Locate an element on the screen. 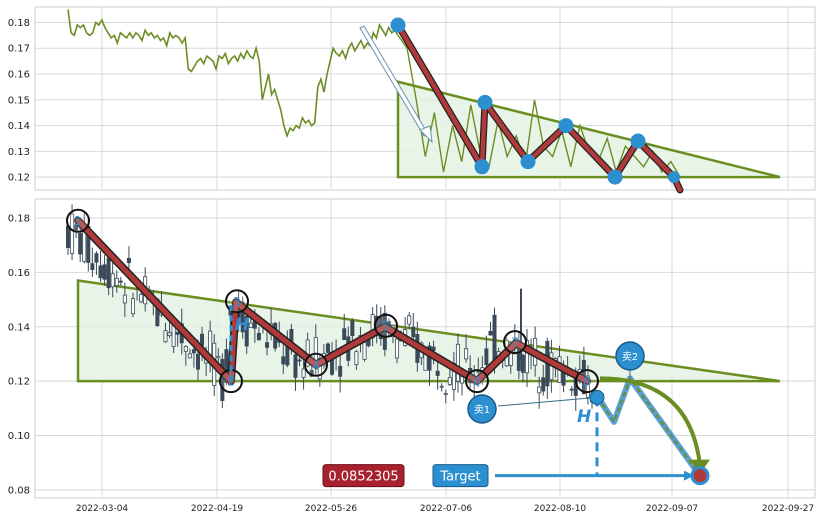 This screenshot has height=524, width=822. bottom-y-tick-label: 0.18 is located at coordinates (19, 219).